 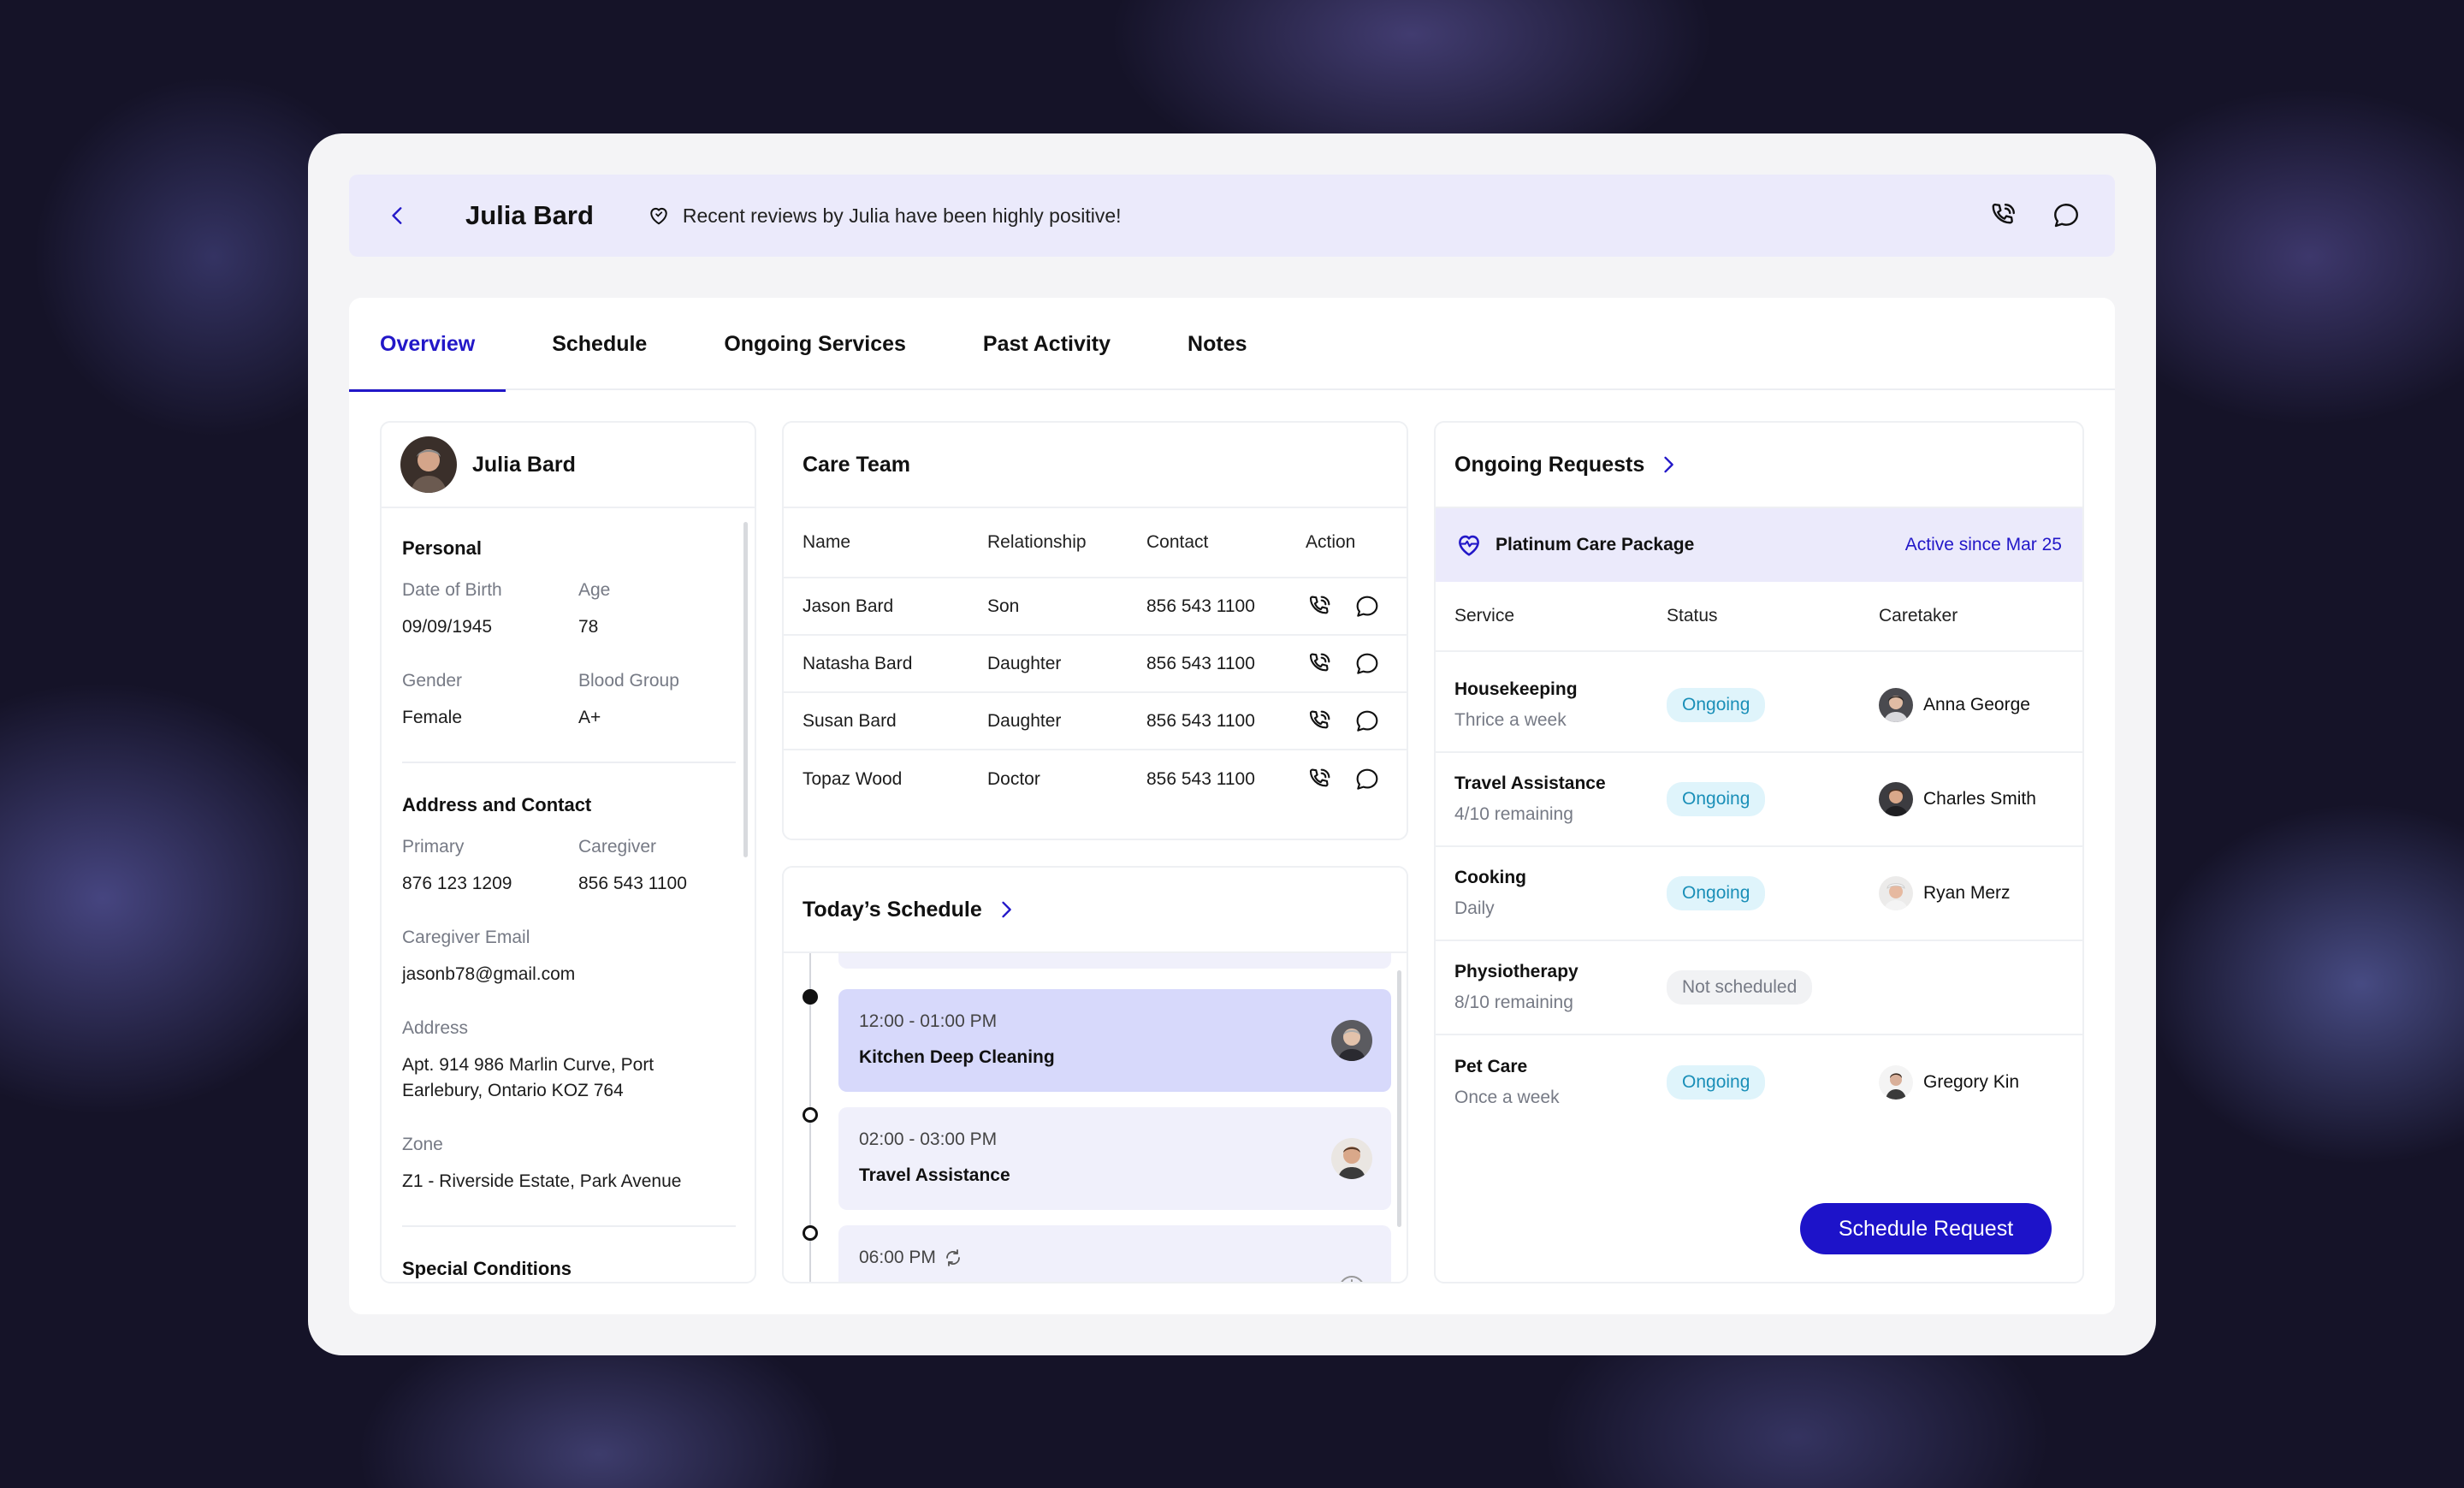 I want to click on tab-ongoing-services: Ongoing Services, so click(x=815, y=343).